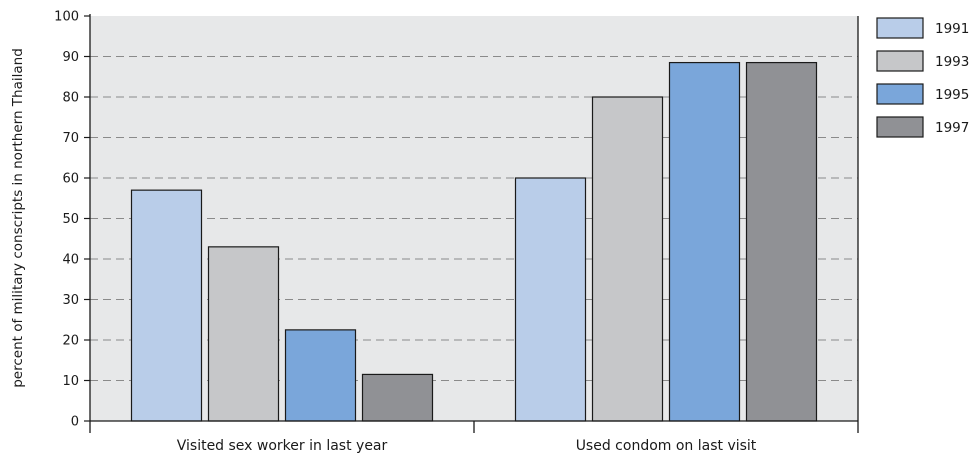 The height and width of the screenshot is (454, 973). I want to click on legend-label: 1993, so click(952, 62).